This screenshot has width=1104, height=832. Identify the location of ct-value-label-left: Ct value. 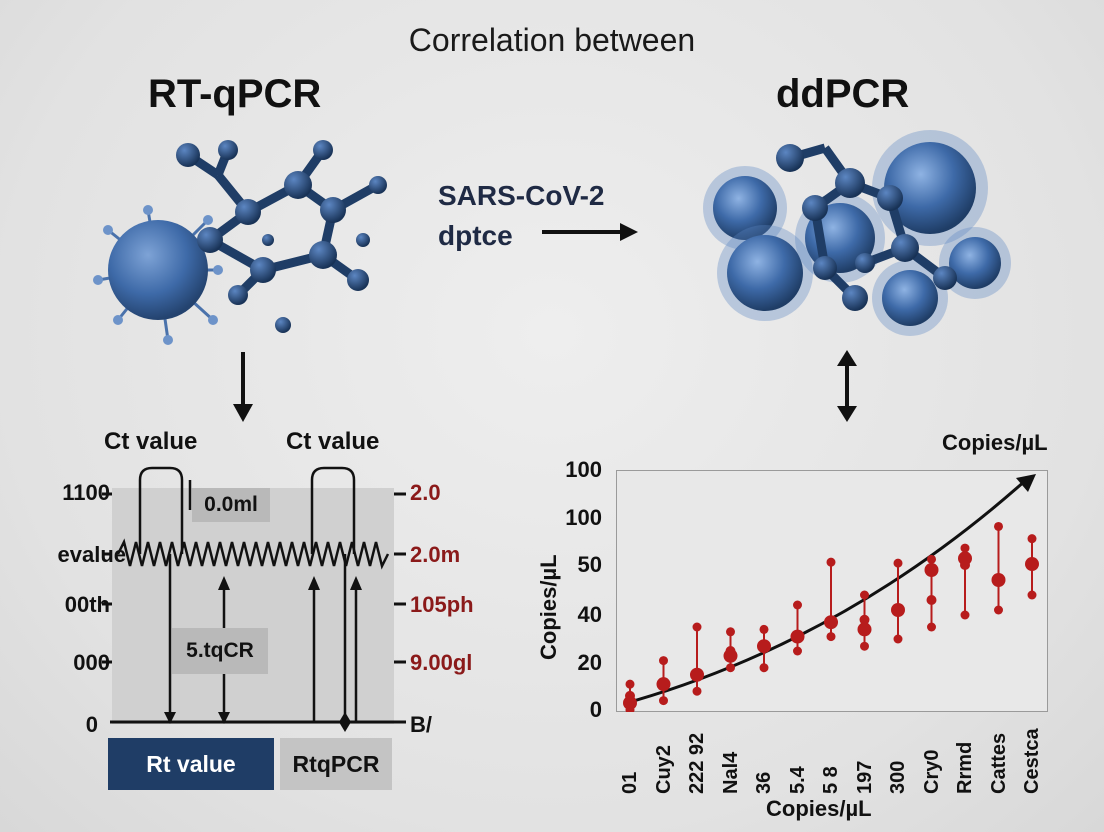
(151, 441).